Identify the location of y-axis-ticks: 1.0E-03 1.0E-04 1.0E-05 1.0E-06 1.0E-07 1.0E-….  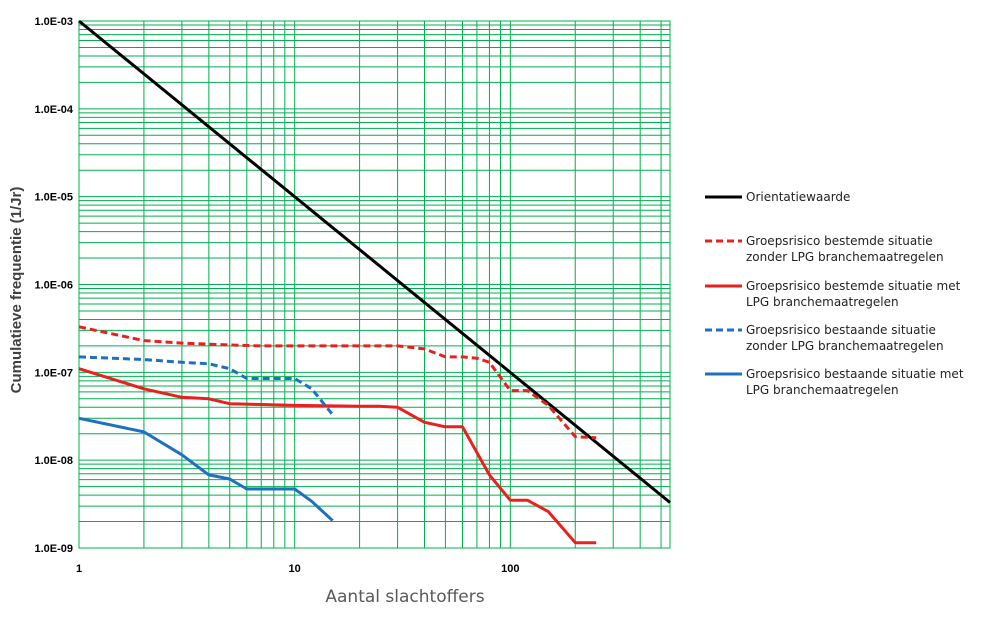
(53, 285).